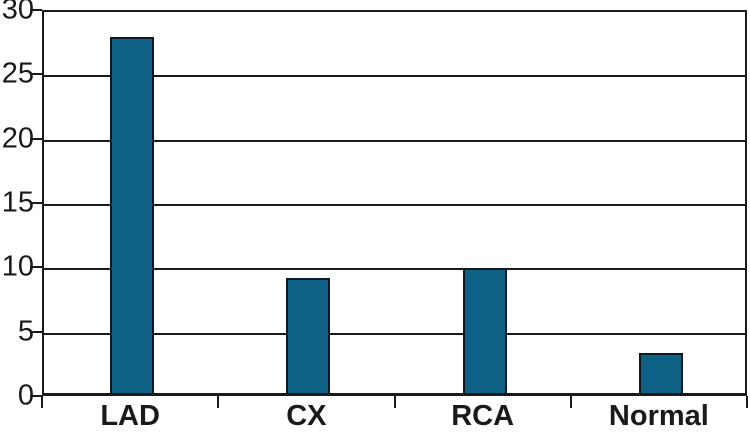 The width and height of the screenshot is (750, 435). What do you see at coordinates (308, 335) in the screenshot?
I see `bar-cx` at bounding box center [308, 335].